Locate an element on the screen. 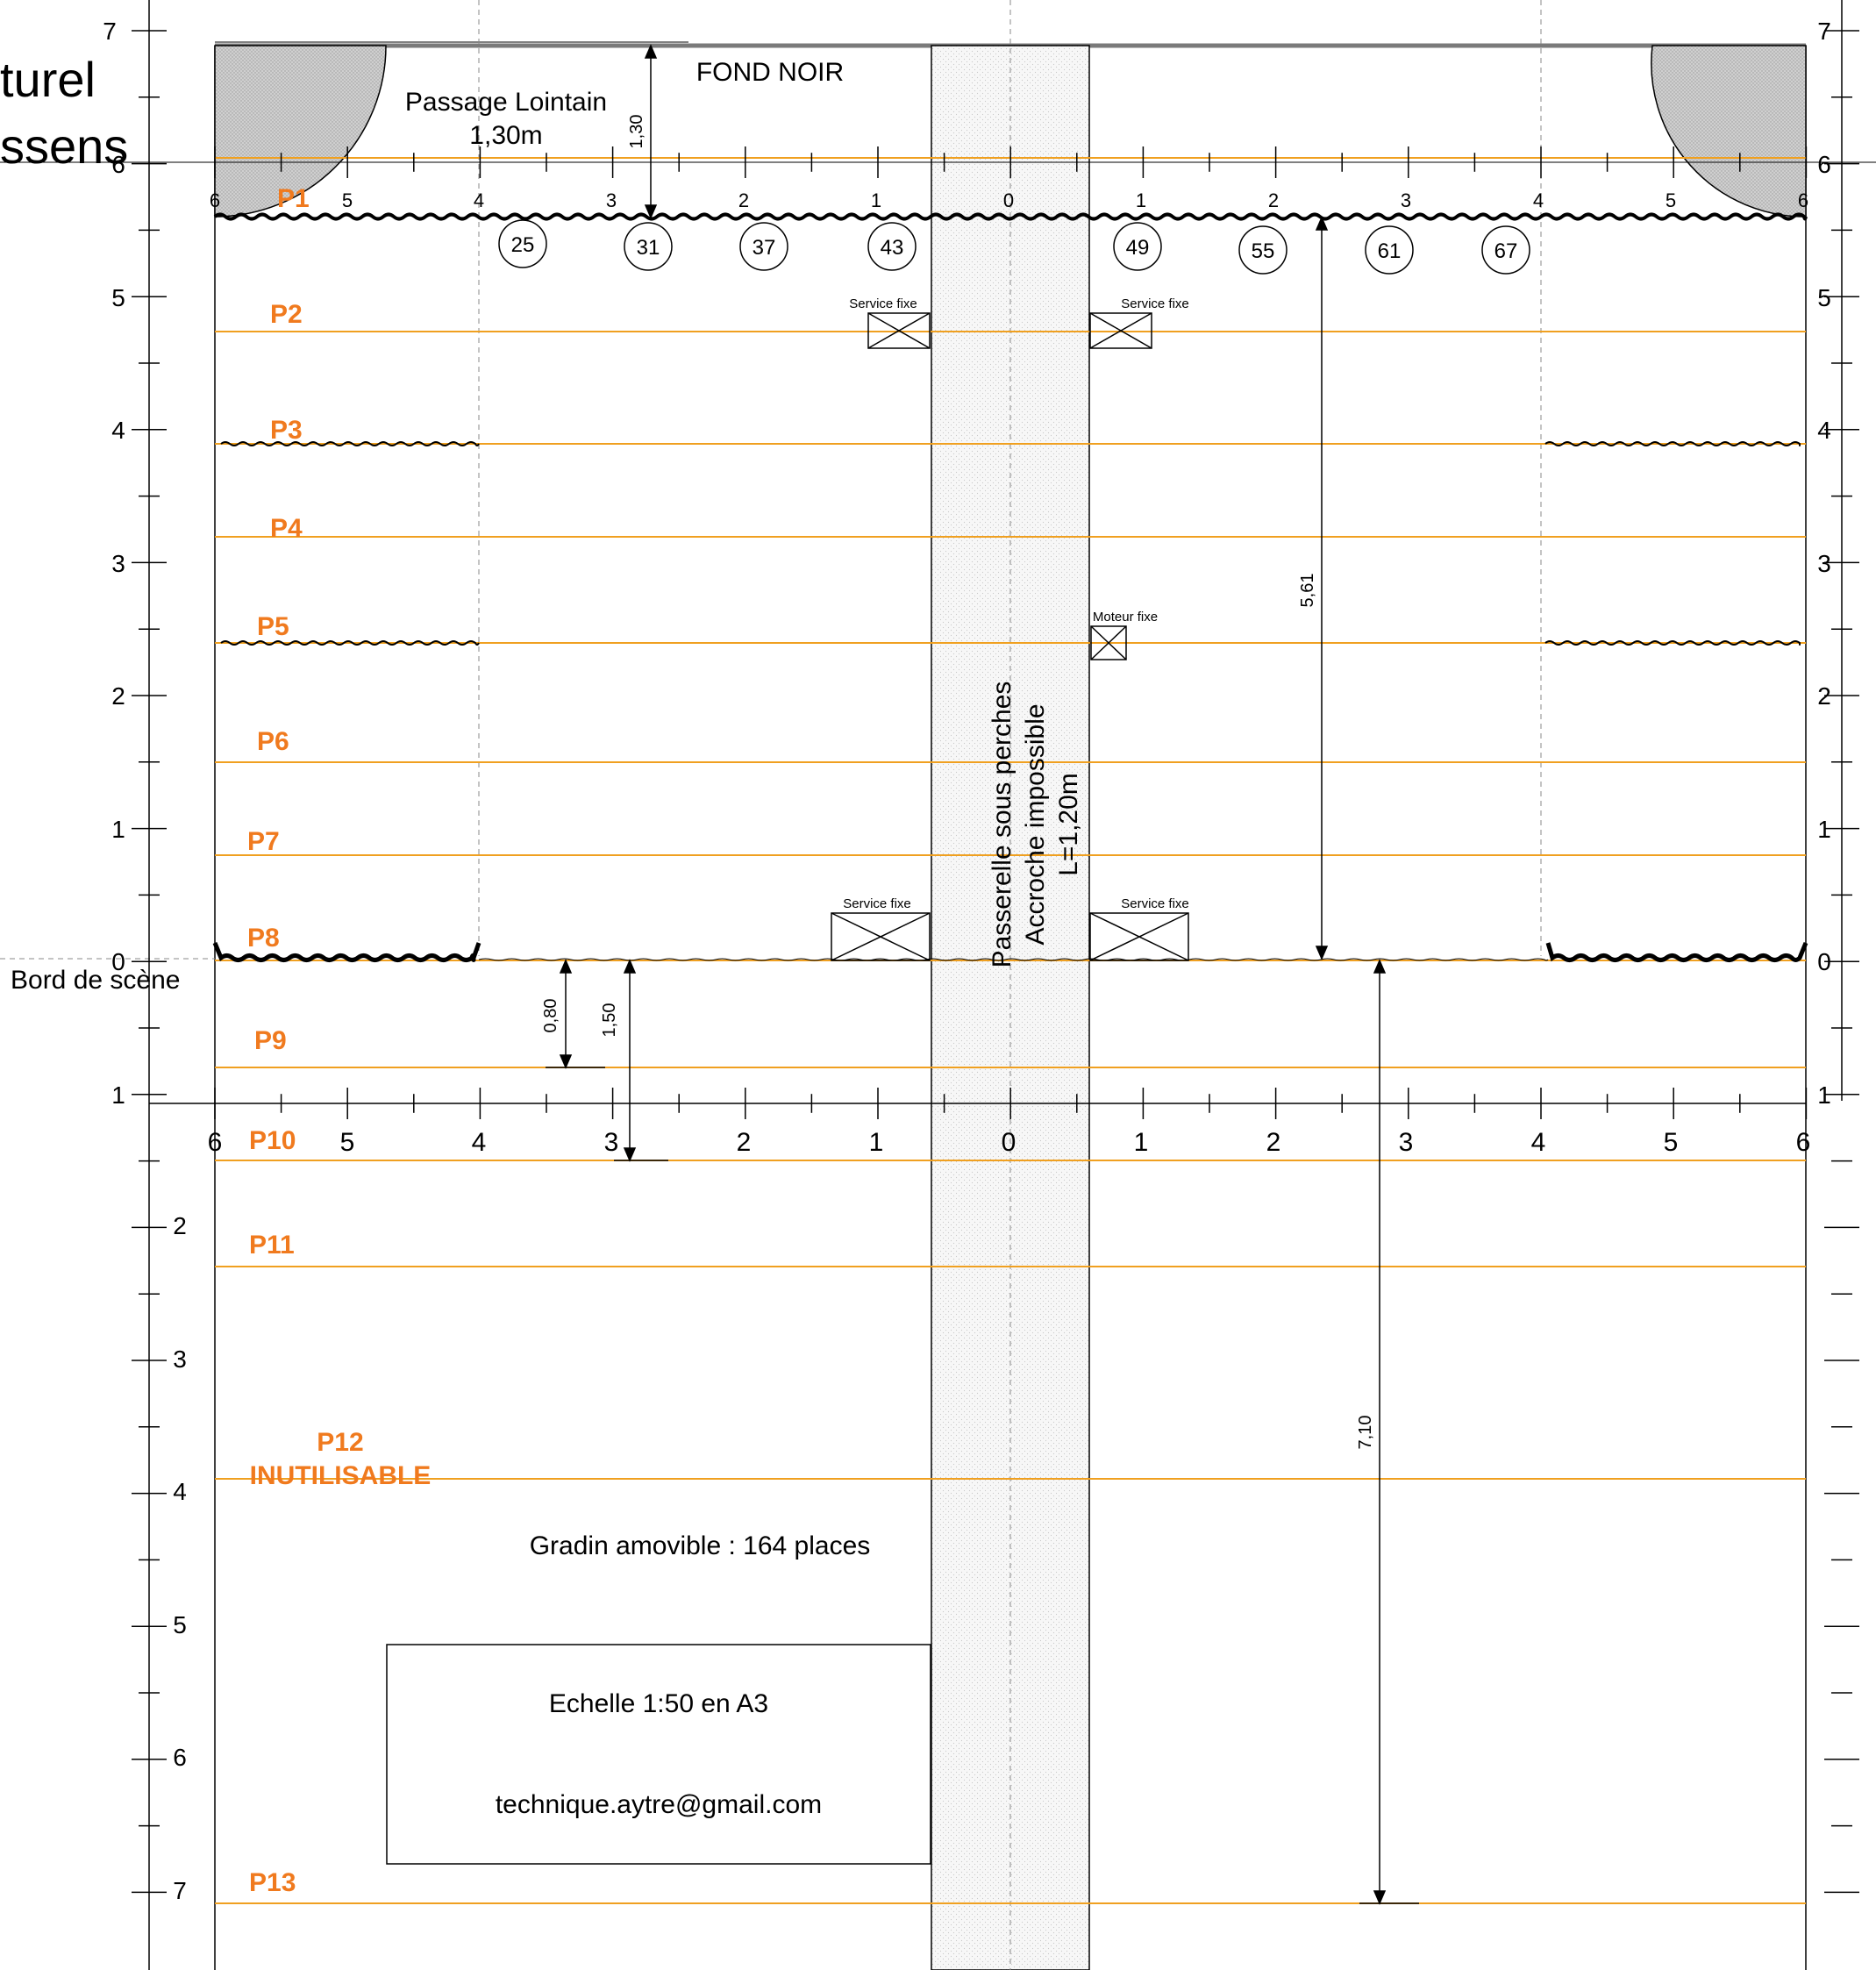 This screenshot has width=1876, height=1970. vruler-right-1b: 1 is located at coordinates (1824, 1095).